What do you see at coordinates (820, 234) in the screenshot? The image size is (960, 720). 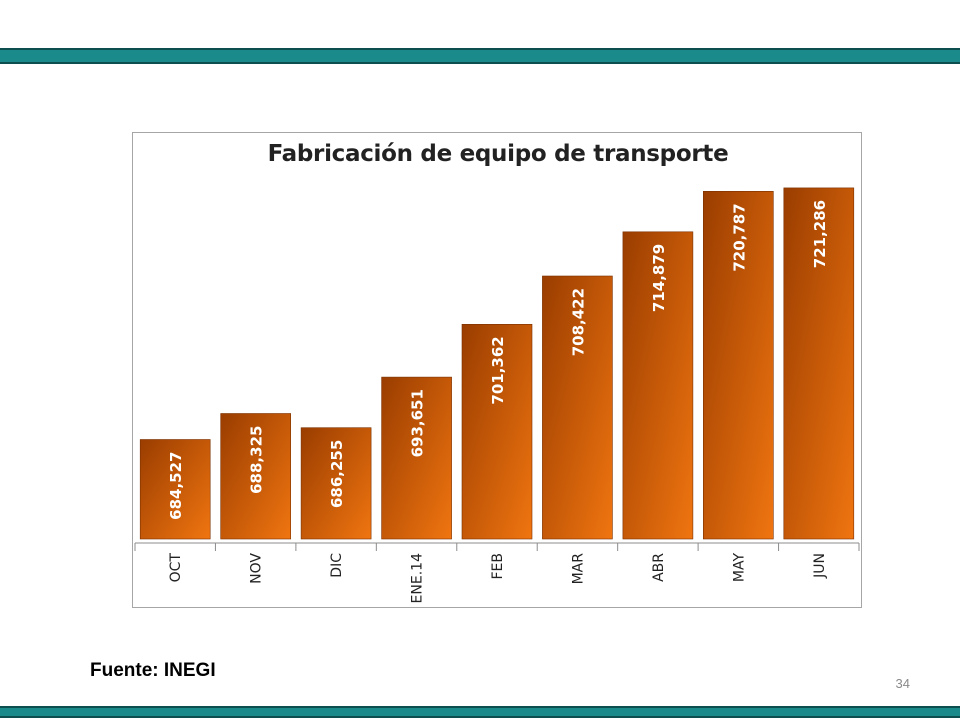 I see `value-label: 721,286` at bounding box center [820, 234].